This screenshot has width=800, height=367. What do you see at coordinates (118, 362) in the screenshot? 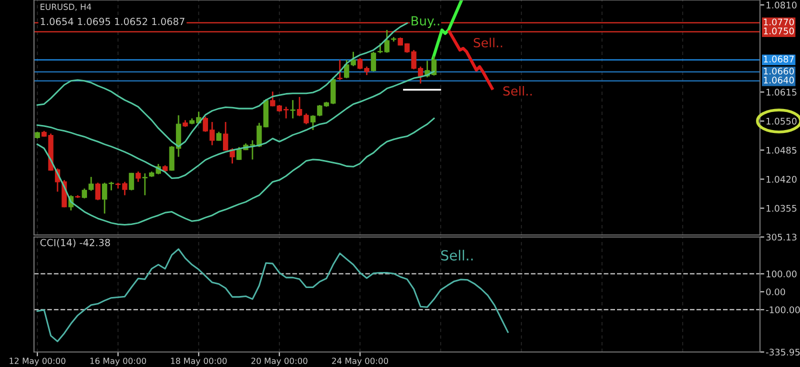
I see `x-tick-label: 16 May 00:00` at bounding box center [118, 362].